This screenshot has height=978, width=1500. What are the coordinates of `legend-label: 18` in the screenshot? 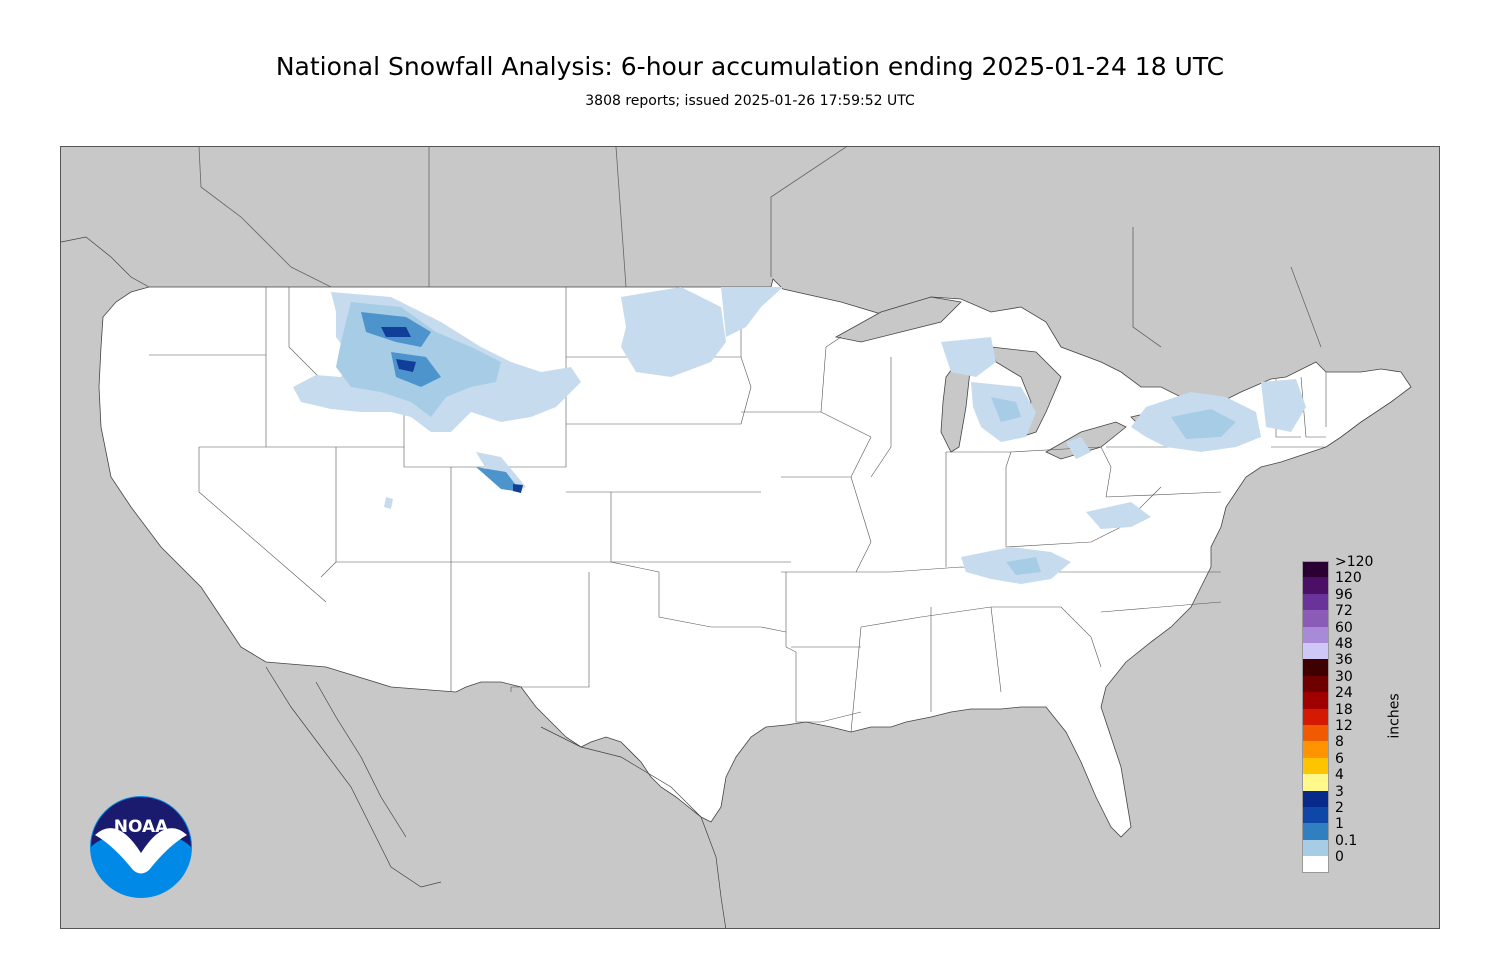 It's located at (1344, 709).